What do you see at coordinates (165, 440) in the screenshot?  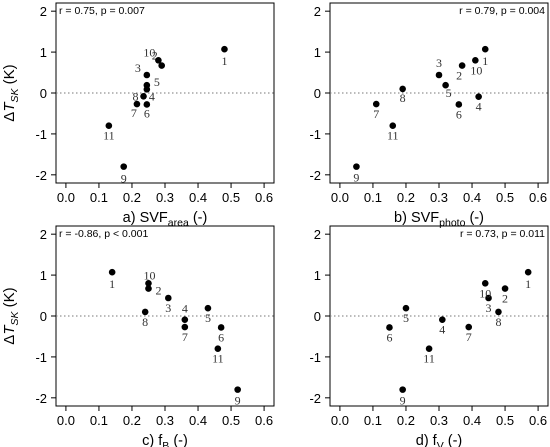 I see `panel-c-xlabel: c) fB (-)` at bounding box center [165, 440].